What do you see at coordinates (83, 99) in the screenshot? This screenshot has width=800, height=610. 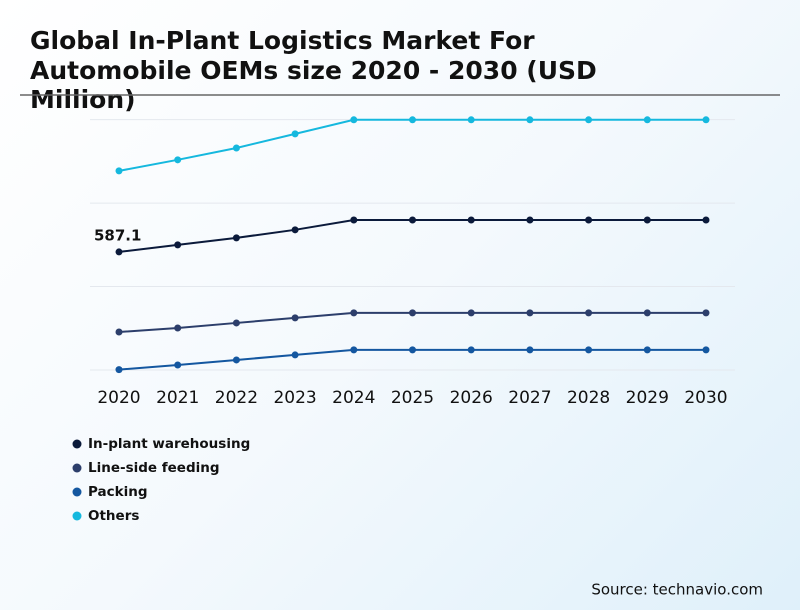 I see `chart-title: Million)` at bounding box center [83, 99].